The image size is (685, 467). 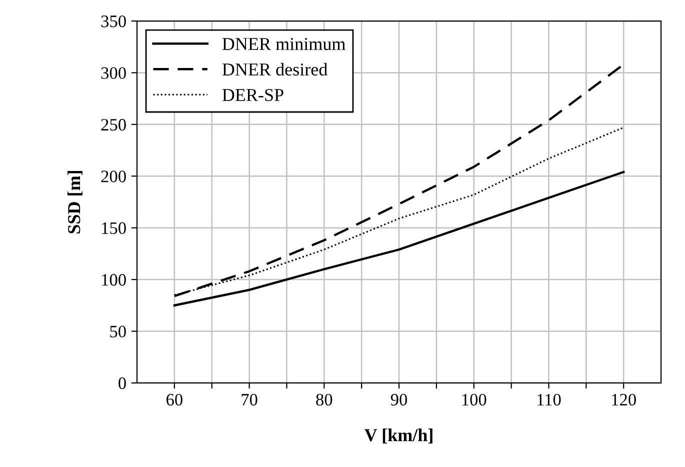 I want to click on x-tick-label: 90, so click(x=399, y=400).